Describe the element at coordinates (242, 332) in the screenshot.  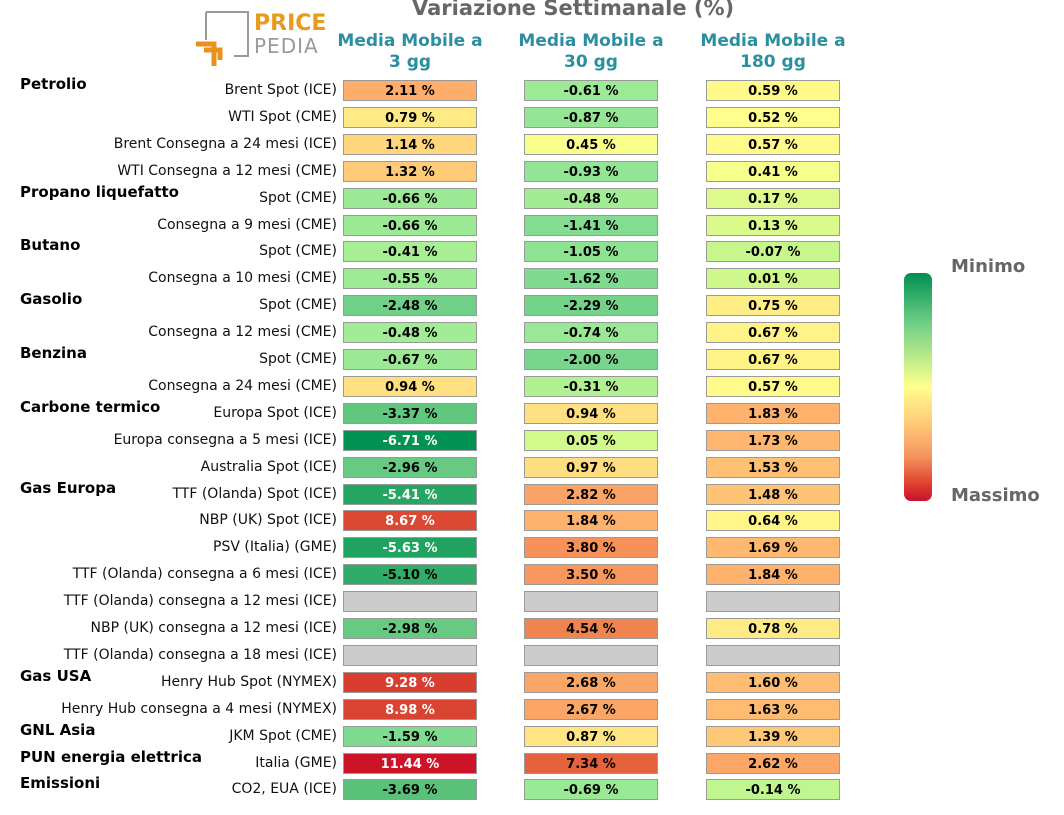
I see `row-label: Consegna a 12 mesi (CME)` at that location.